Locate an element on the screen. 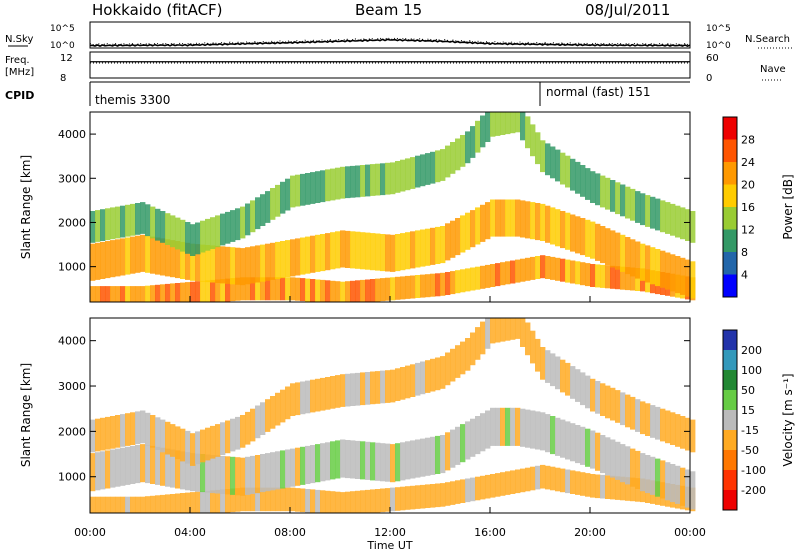 This screenshot has height=558, width=800. x-tick-label: 00:00 is located at coordinates (690, 532).